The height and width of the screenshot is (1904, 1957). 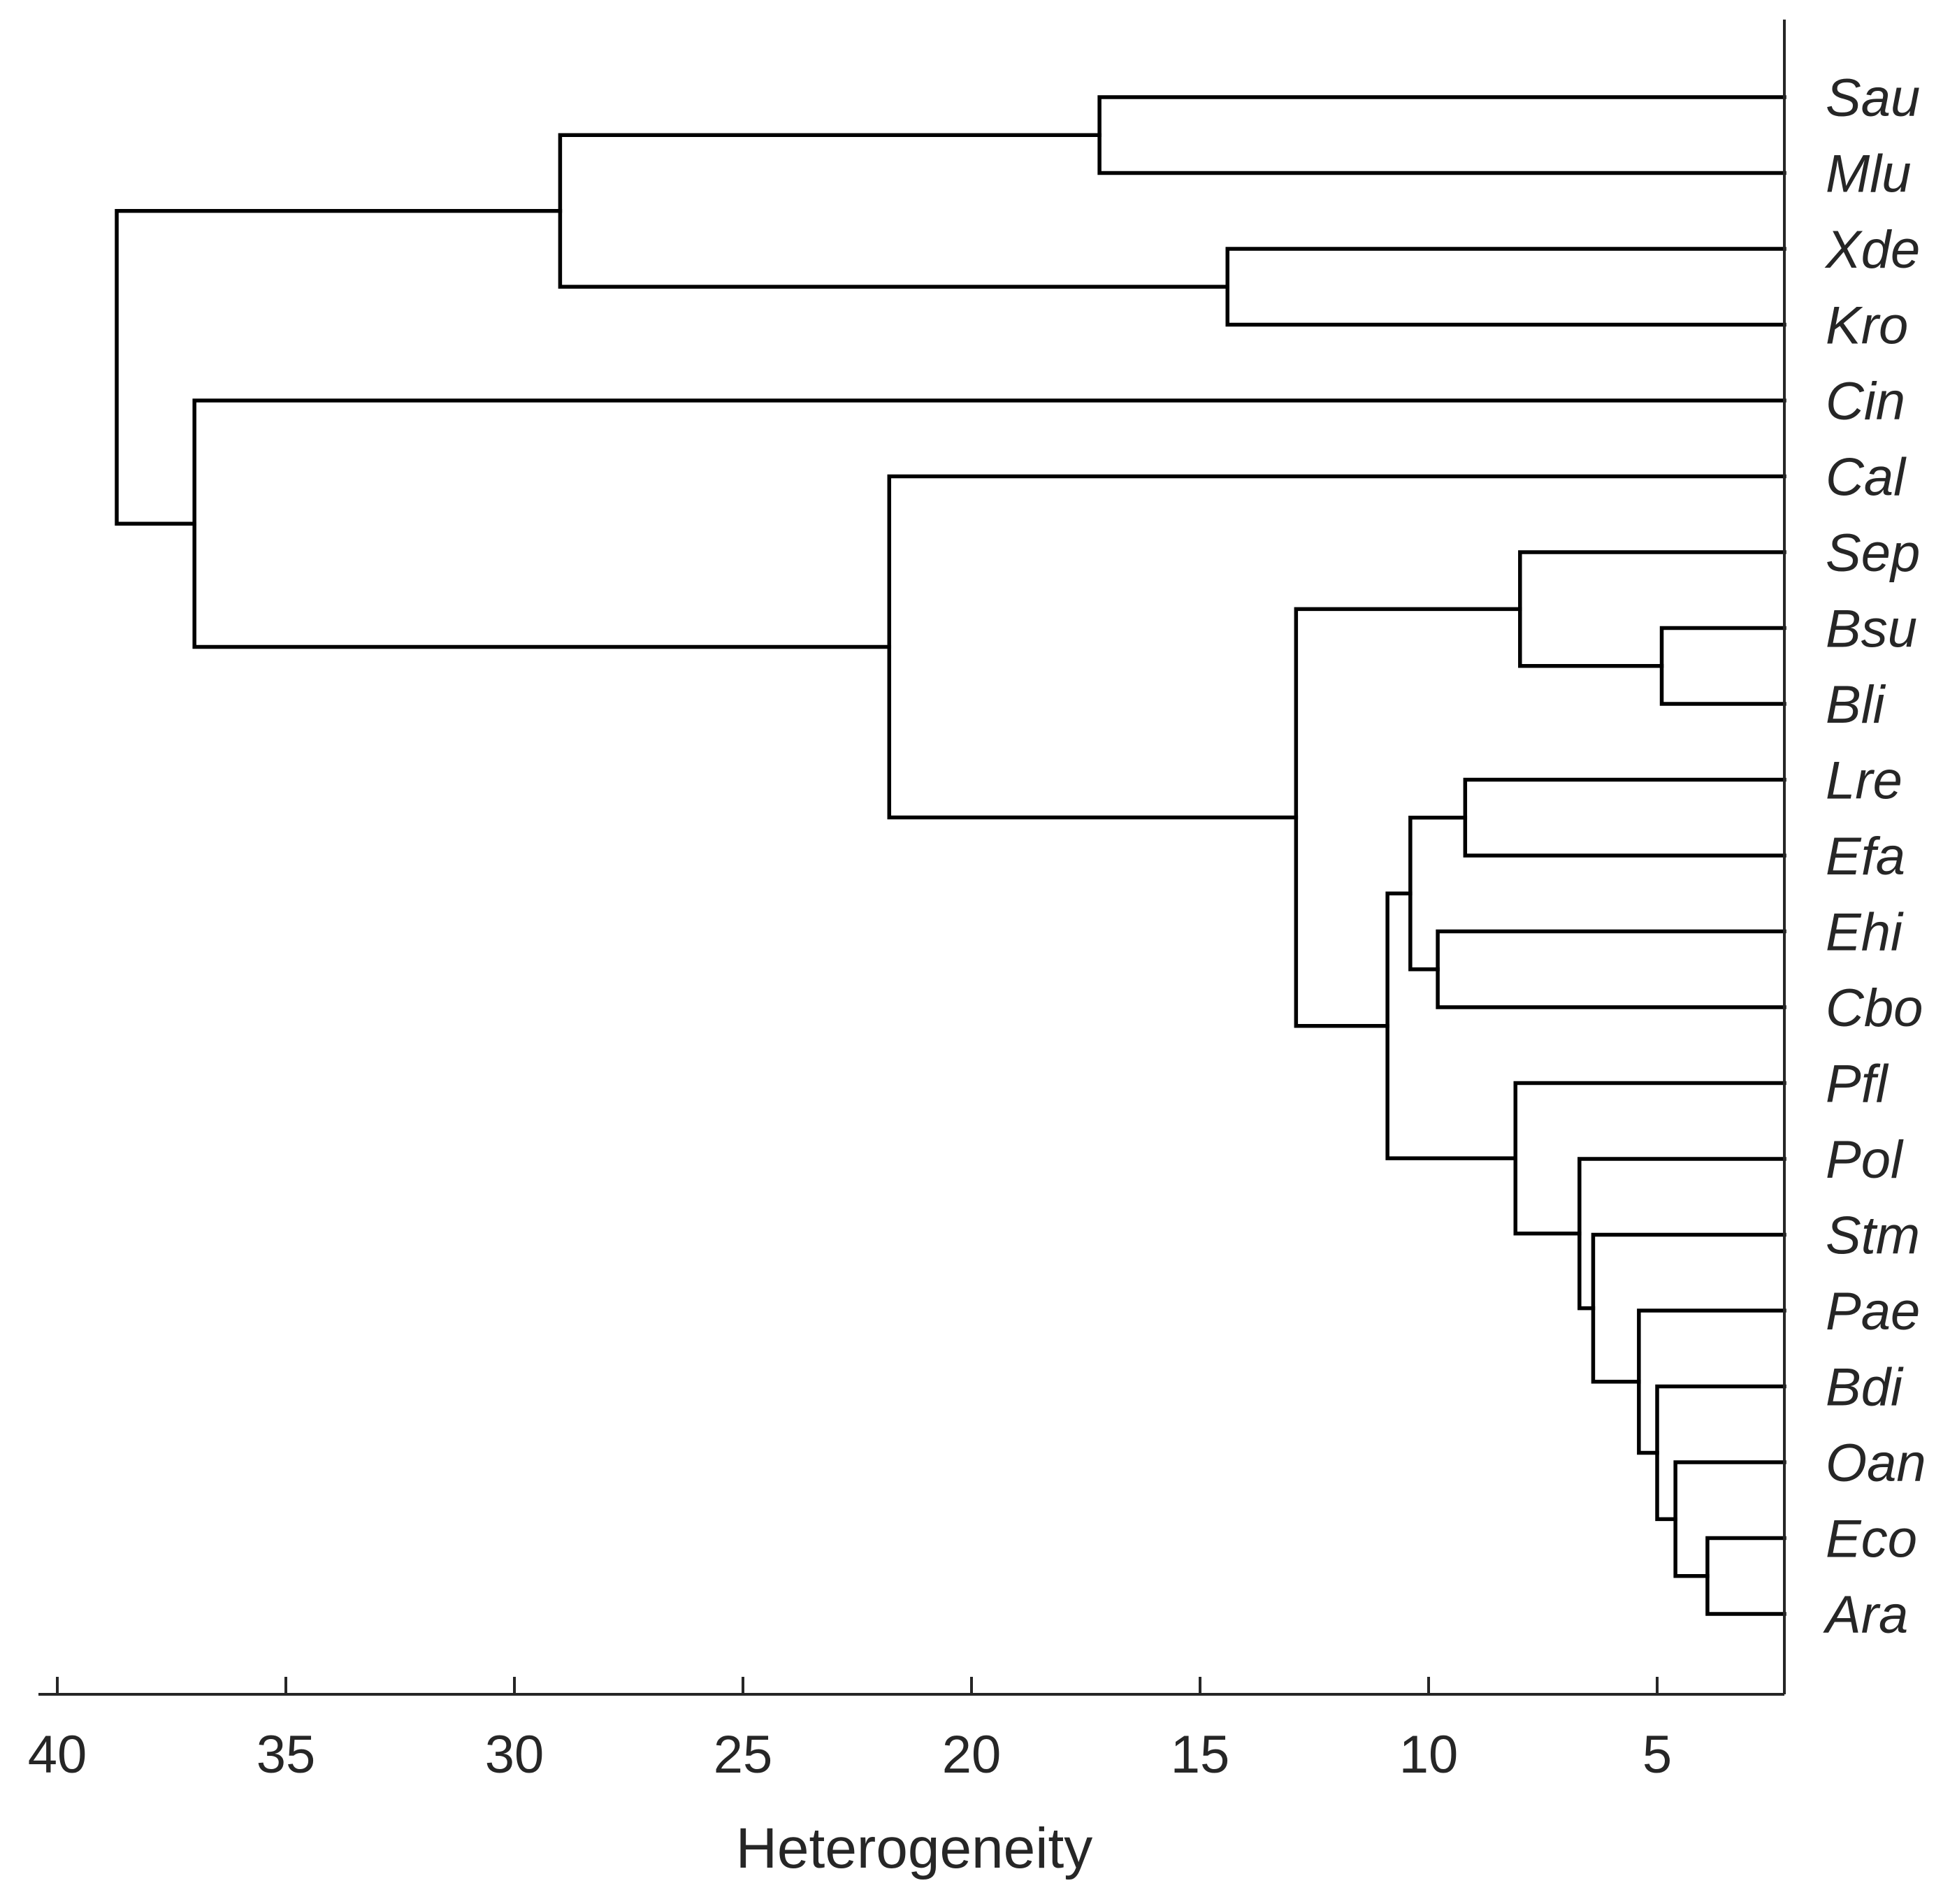 I want to click on x-tick-label-30: 30, so click(x=514, y=1754).